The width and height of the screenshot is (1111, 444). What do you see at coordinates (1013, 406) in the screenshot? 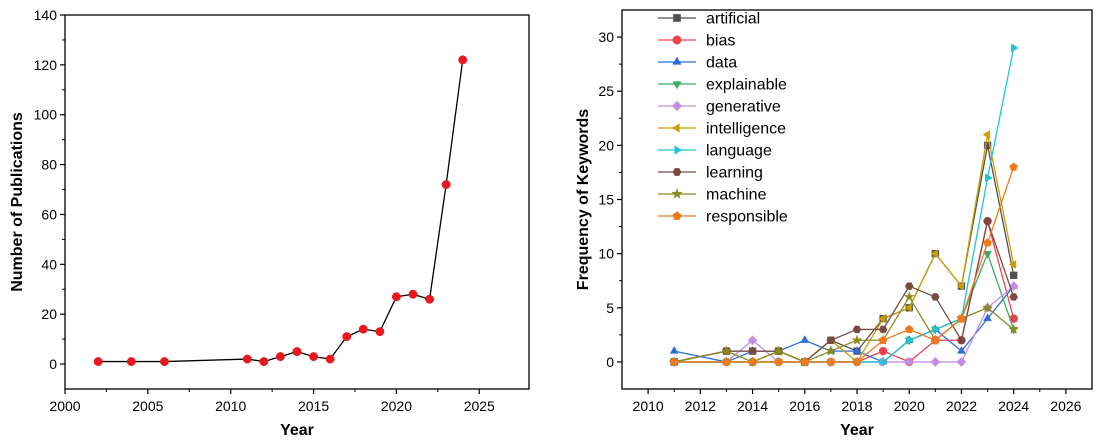
I see `x-tick-label: 2024` at bounding box center [1013, 406].